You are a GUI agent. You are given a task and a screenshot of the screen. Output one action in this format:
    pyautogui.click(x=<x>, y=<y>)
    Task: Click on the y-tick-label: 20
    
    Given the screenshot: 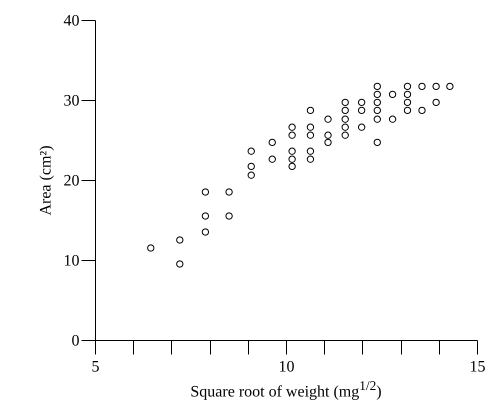 What is the action you would take?
    pyautogui.click(x=72, y=181)
    